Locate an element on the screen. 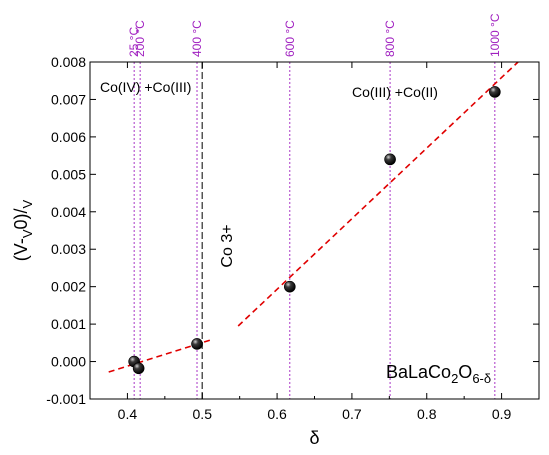 The image size is (549, 455). x-tick-label-2: 0.6 is located at coordinates (277, 414).